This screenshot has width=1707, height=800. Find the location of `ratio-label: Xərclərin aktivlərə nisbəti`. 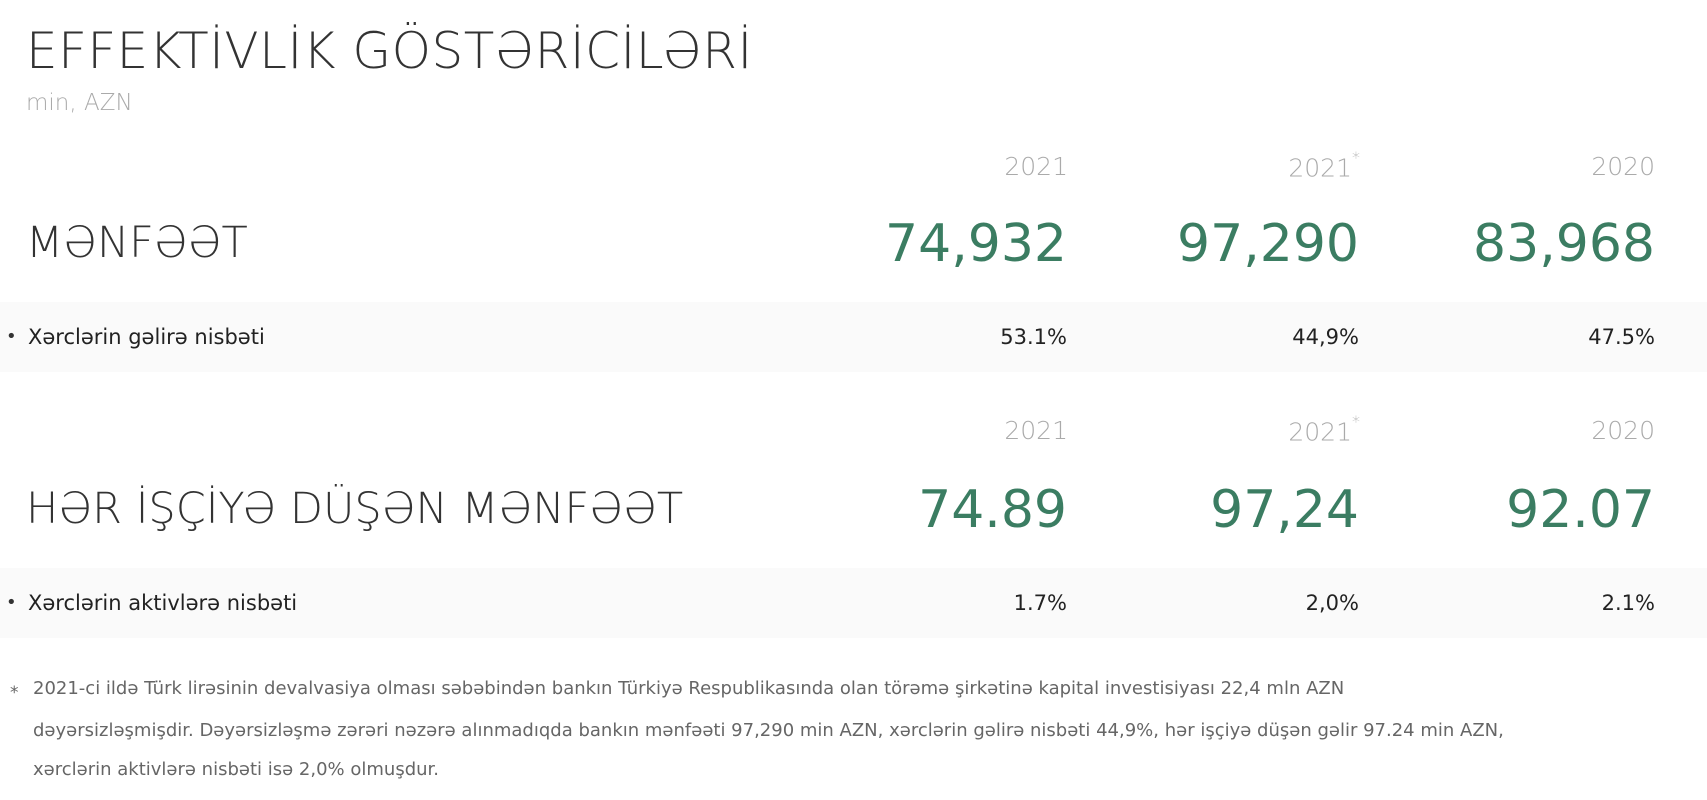

ratio-label: Xərclərin aktivlərə nisbəti is located at coordinates (163, 603).